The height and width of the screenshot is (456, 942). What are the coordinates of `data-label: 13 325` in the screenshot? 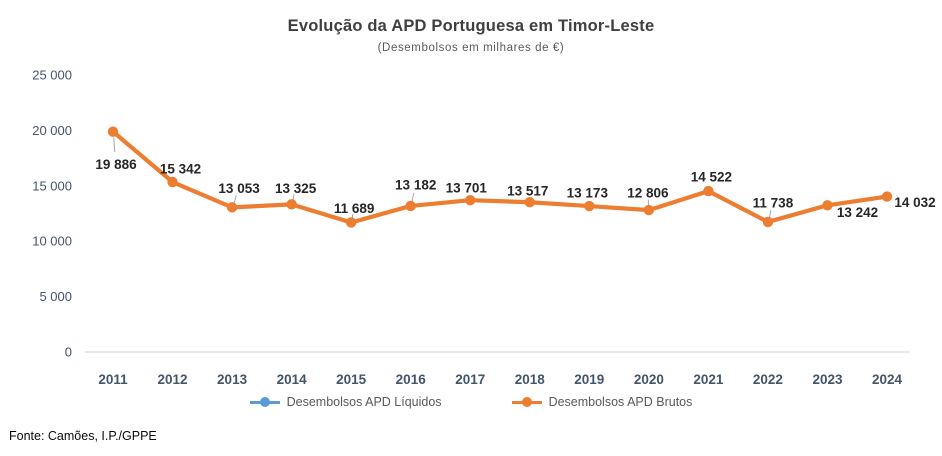 It's located at (296, 188).